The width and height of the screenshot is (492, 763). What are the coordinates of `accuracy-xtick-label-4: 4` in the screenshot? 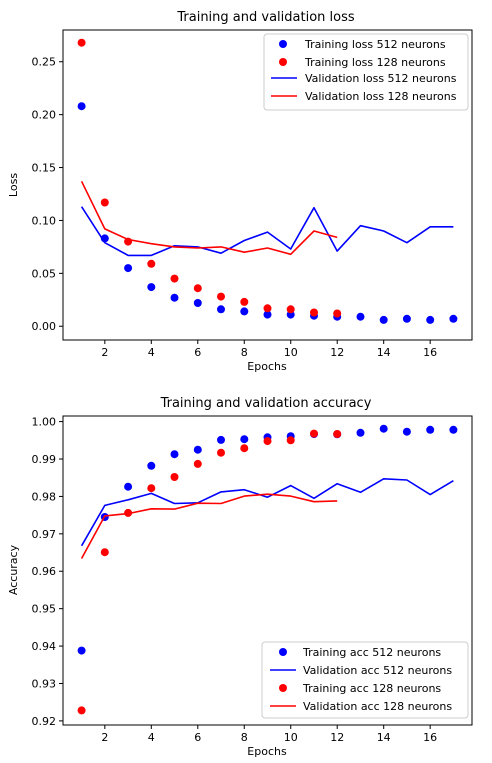 It's located at (151, 737).